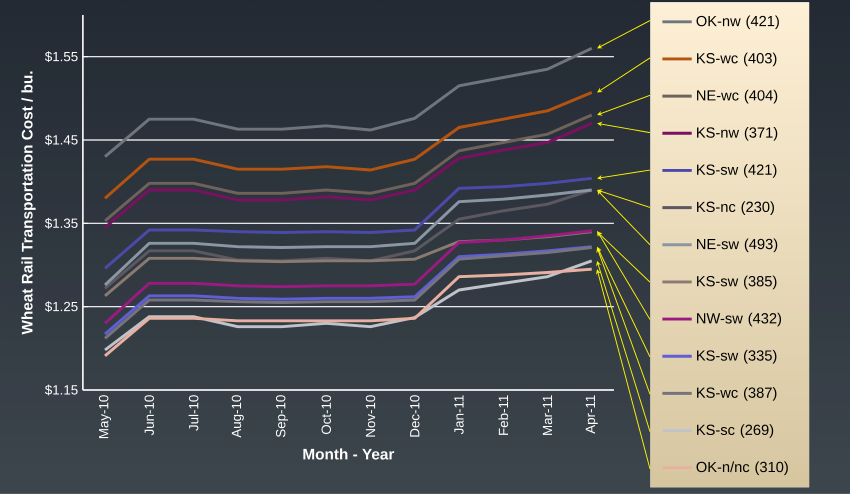 The width and height of the screenshot is (850, 494). What do you see at coordinates (737, 133) in the screenshot?
I see `legend-label: KS-nw (371)` at bounding box center [737, 133].